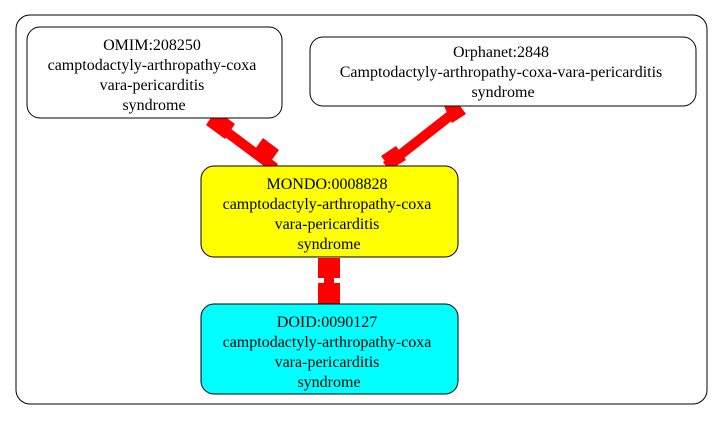  Describe the element at coordinates (327, 184) in the screenshot. I see `node-id-text: MONDO:0008828` at that location.